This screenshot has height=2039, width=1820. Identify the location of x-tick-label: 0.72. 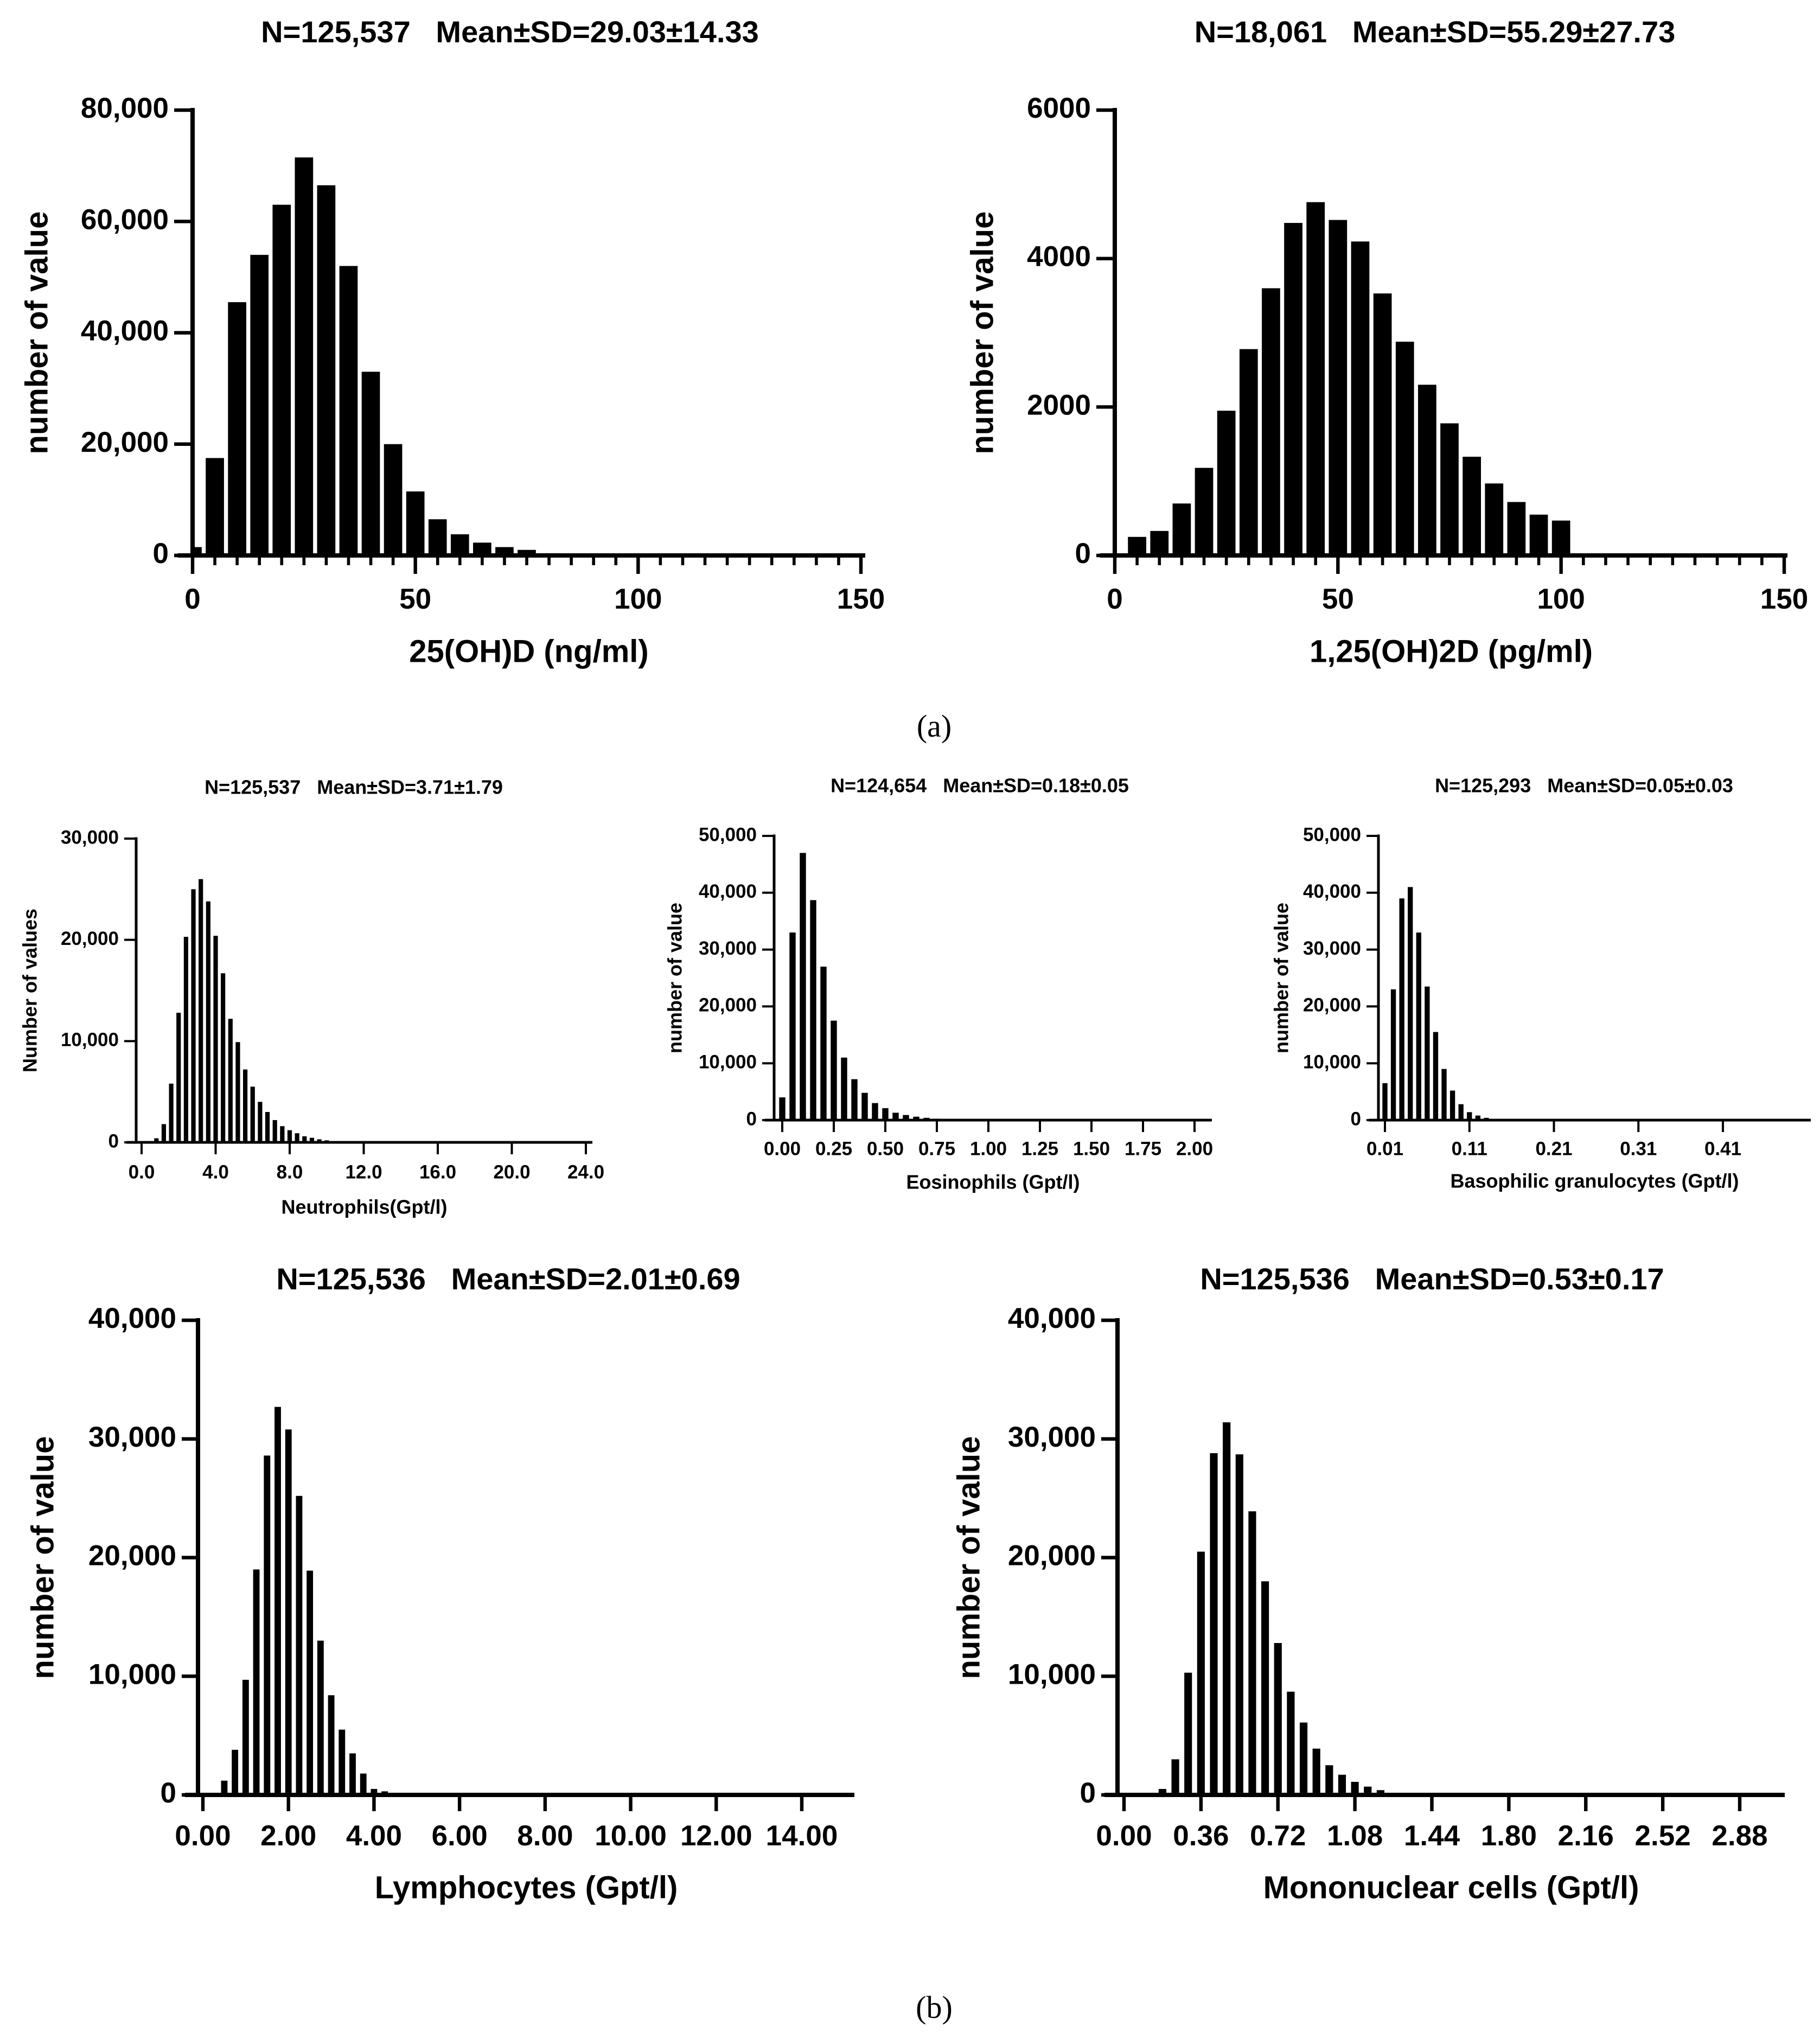
(1278, 1836).